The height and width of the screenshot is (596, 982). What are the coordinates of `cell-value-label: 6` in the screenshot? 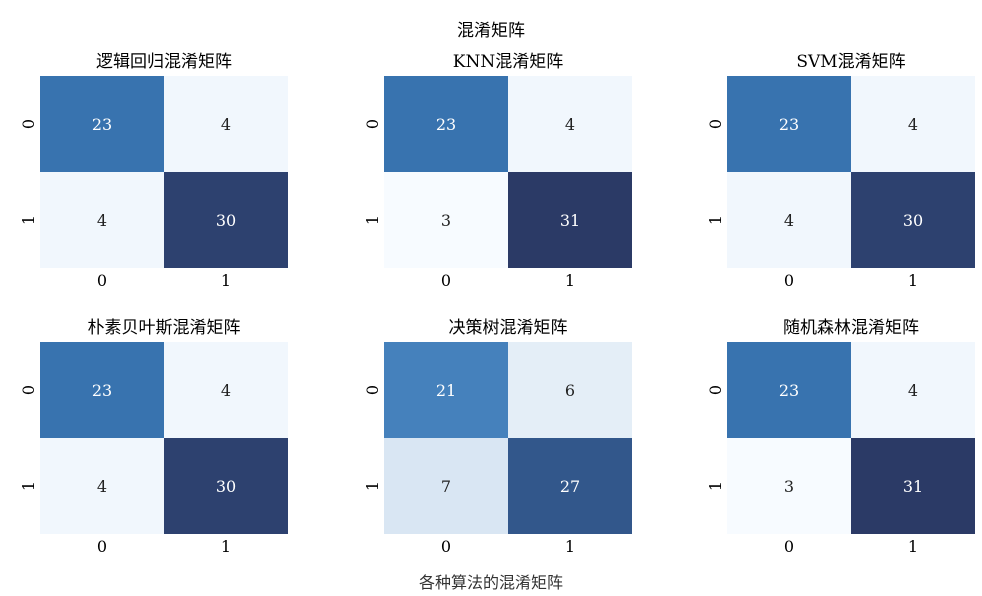 It's located at (570, 390).